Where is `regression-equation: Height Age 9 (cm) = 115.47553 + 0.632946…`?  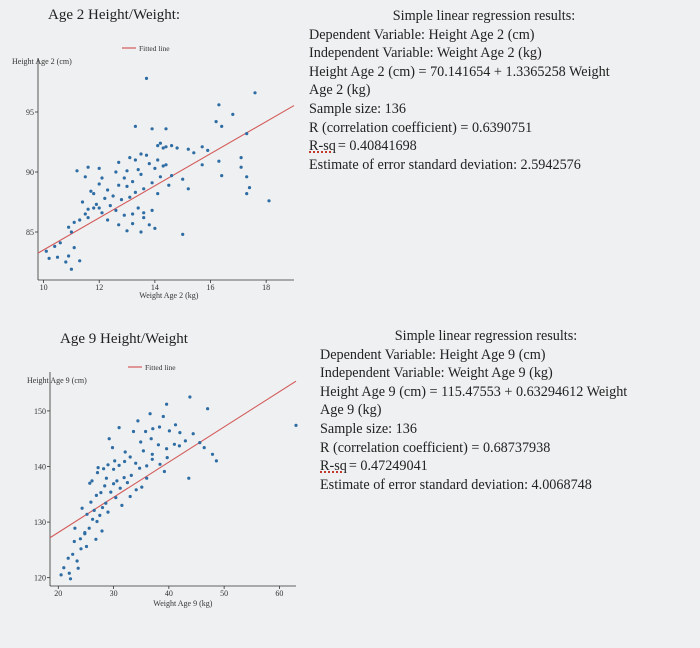
regression-equation: Height Age 9 (cm) = 115.47553 + 0.632946… is located at coordinates (474, 401).